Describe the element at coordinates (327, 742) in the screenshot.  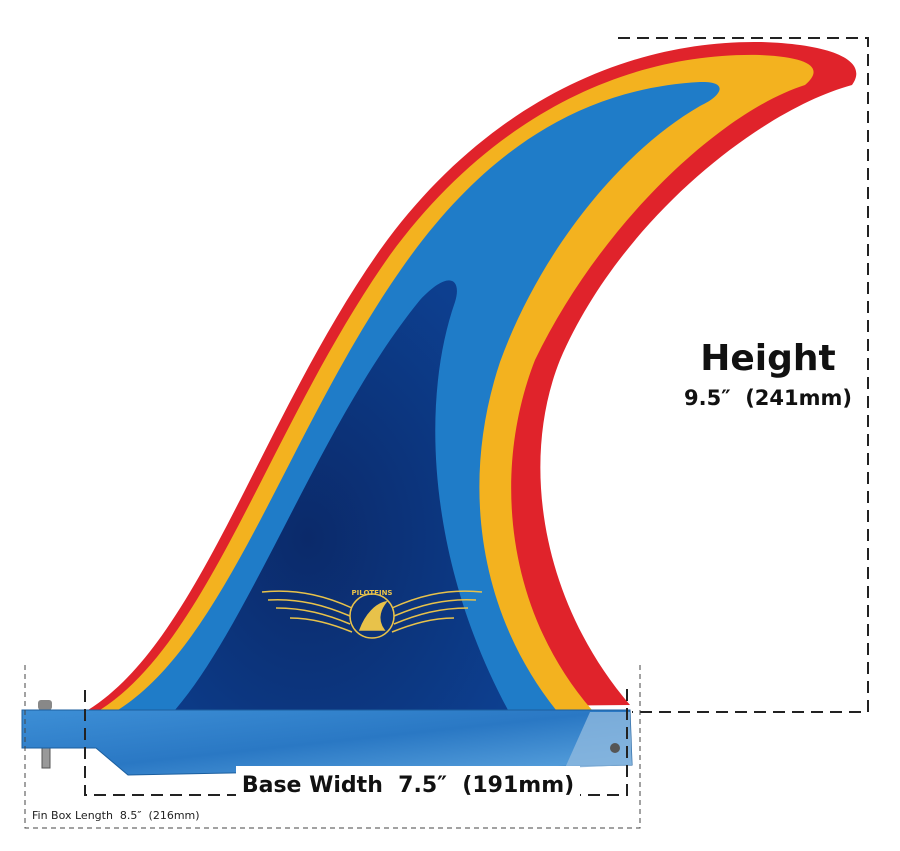
I see `base` at that location.